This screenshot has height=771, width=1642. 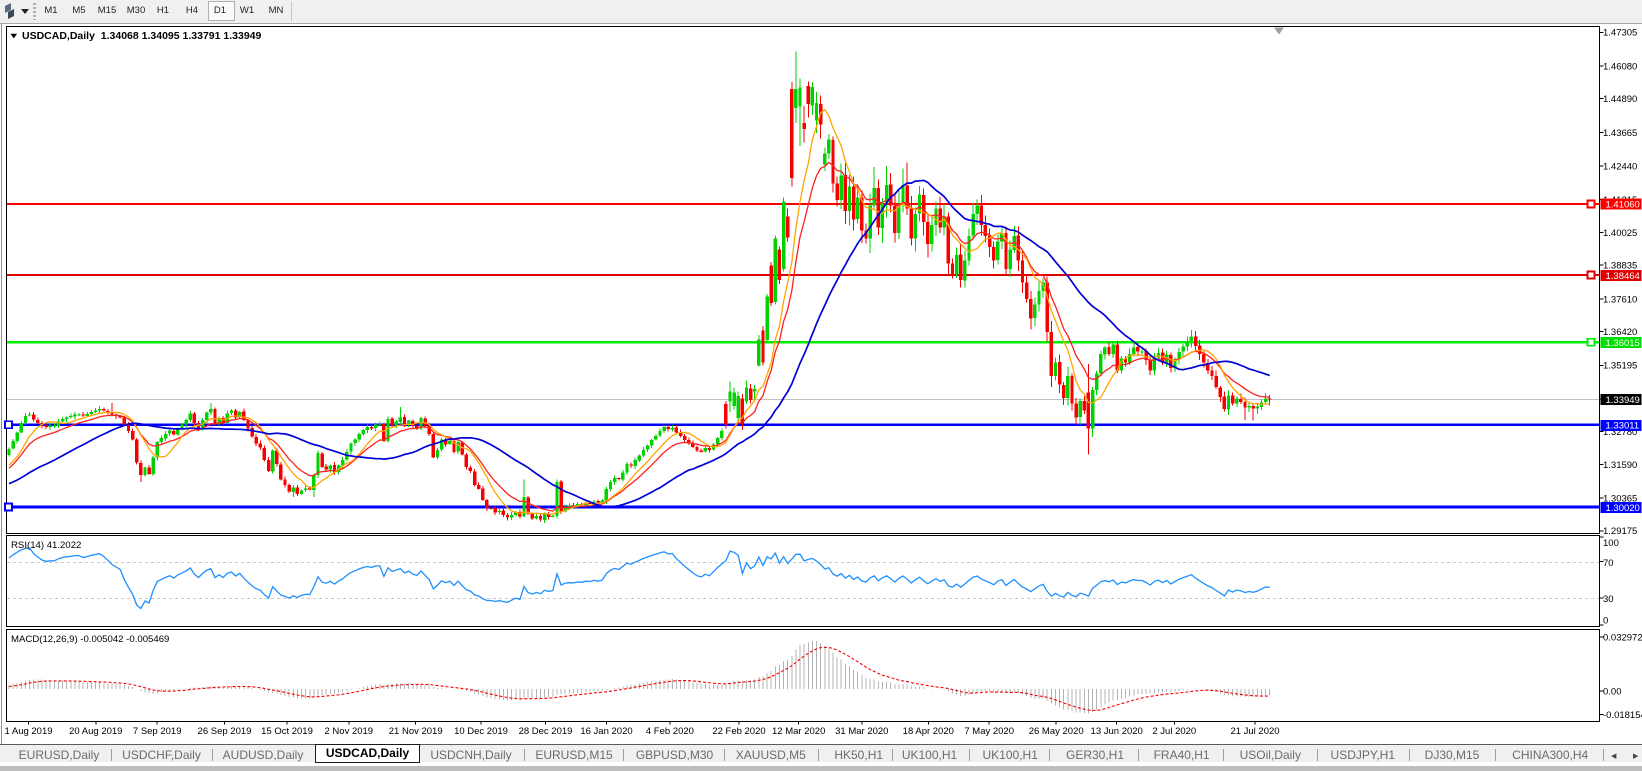 What do you see at coordinates (90, 639) in the screenshot?
I see `svg-text:MACD(12,26,9) -0.005042 -0.005: MACD(12,26,9) -0.005042 -0.005469` at bounding box center [90, 639].